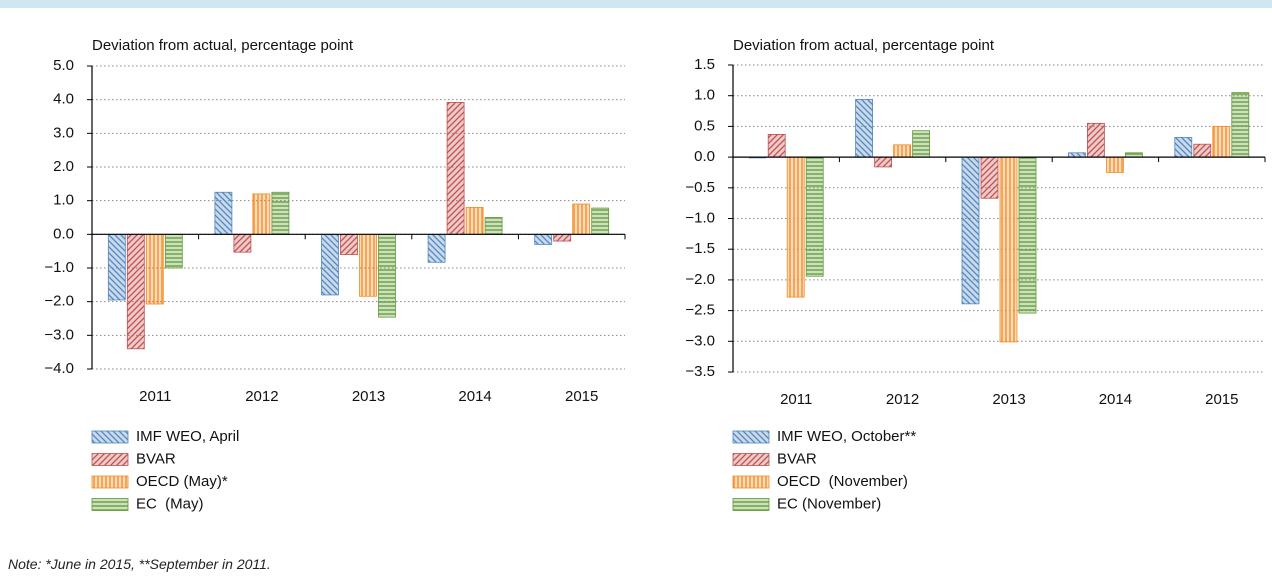  What do you see at coordinates (63, 132) in the screenshot?
I see `y-tick-label: 3.0` at bounding box center [63, 132].